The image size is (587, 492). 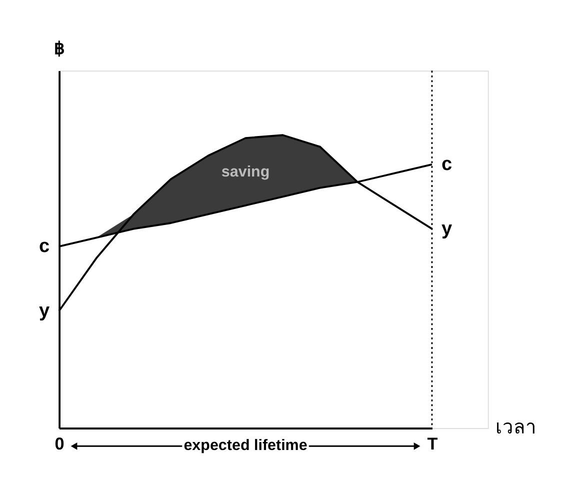 I want to click on annotation: saving, so click(x=245, y=172).